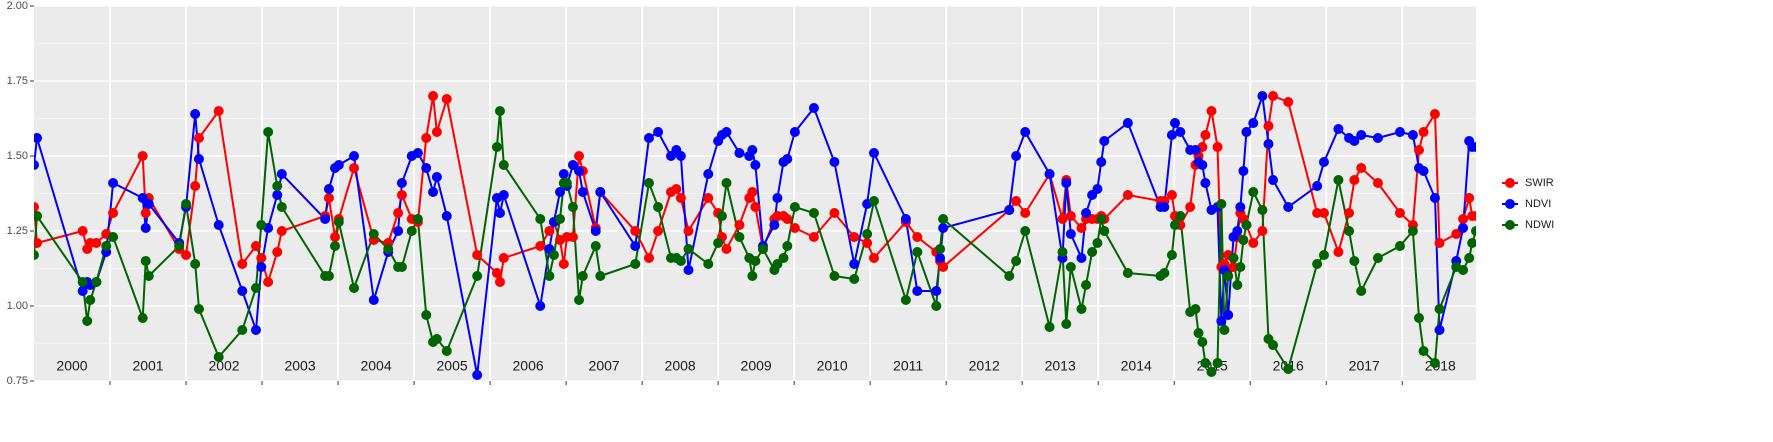 The image size is (1773, 442). I want to click on year-label: 2010, so click(832, 366).